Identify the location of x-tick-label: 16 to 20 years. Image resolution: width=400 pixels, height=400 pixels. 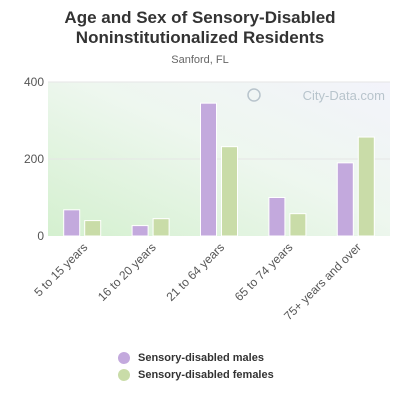
(127, 272).